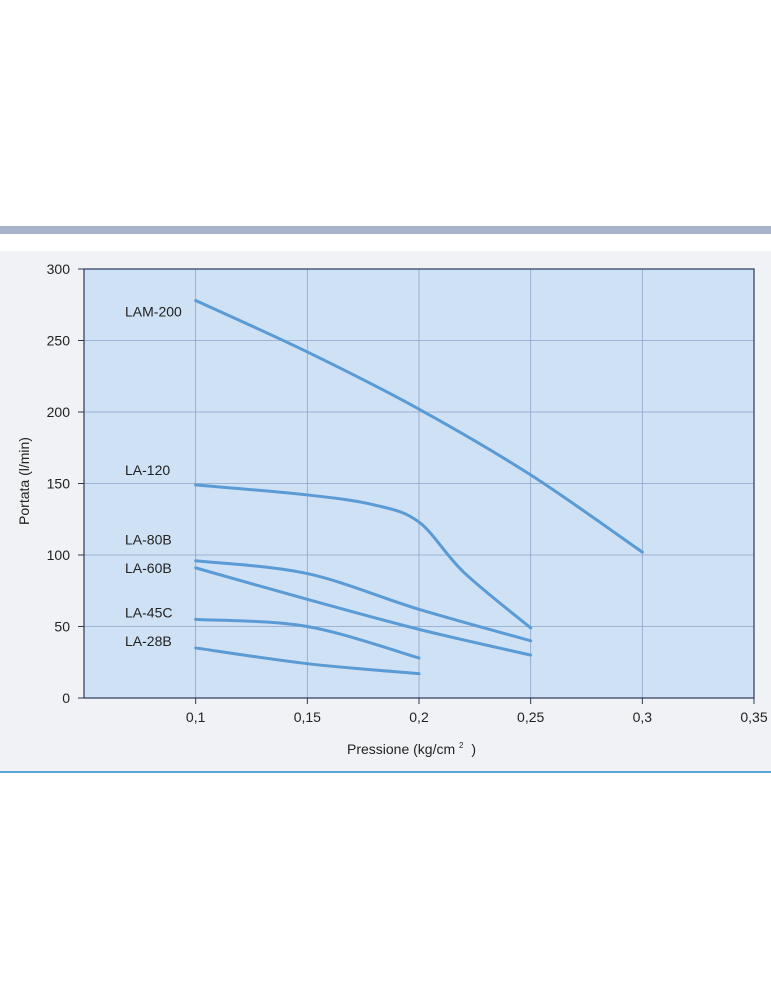 The height and width of the screenshot is (1000, 771). Describe the element at coordinates (62, 627) in the screenshot. I see `y-tick-label: 50` at that location.